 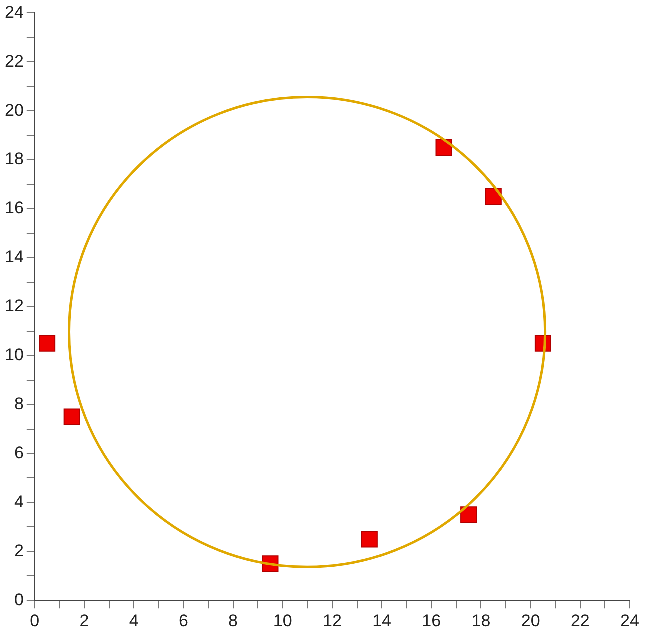 What do you see at coordinates (14, 355) in the screenshot?
I see `y-tick-label: 10` at bounding box center [14, 355].